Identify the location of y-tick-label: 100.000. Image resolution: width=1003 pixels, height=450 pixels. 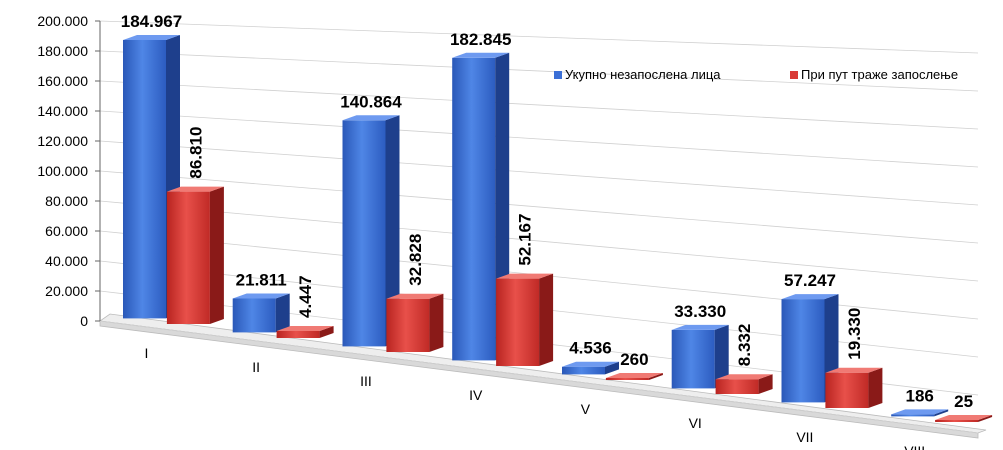
(62, 171).